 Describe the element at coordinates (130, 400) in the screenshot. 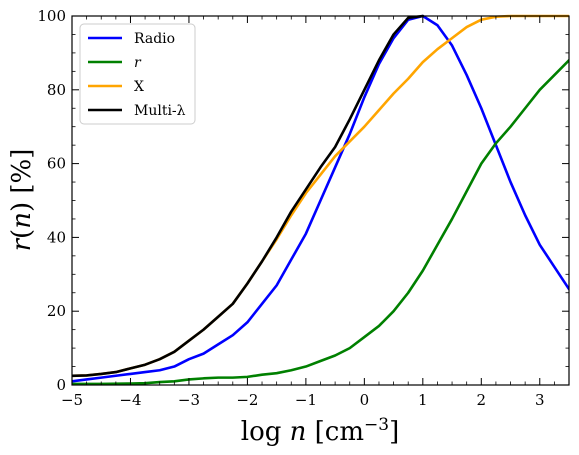

I see `x-tick-label: −4` at that location.